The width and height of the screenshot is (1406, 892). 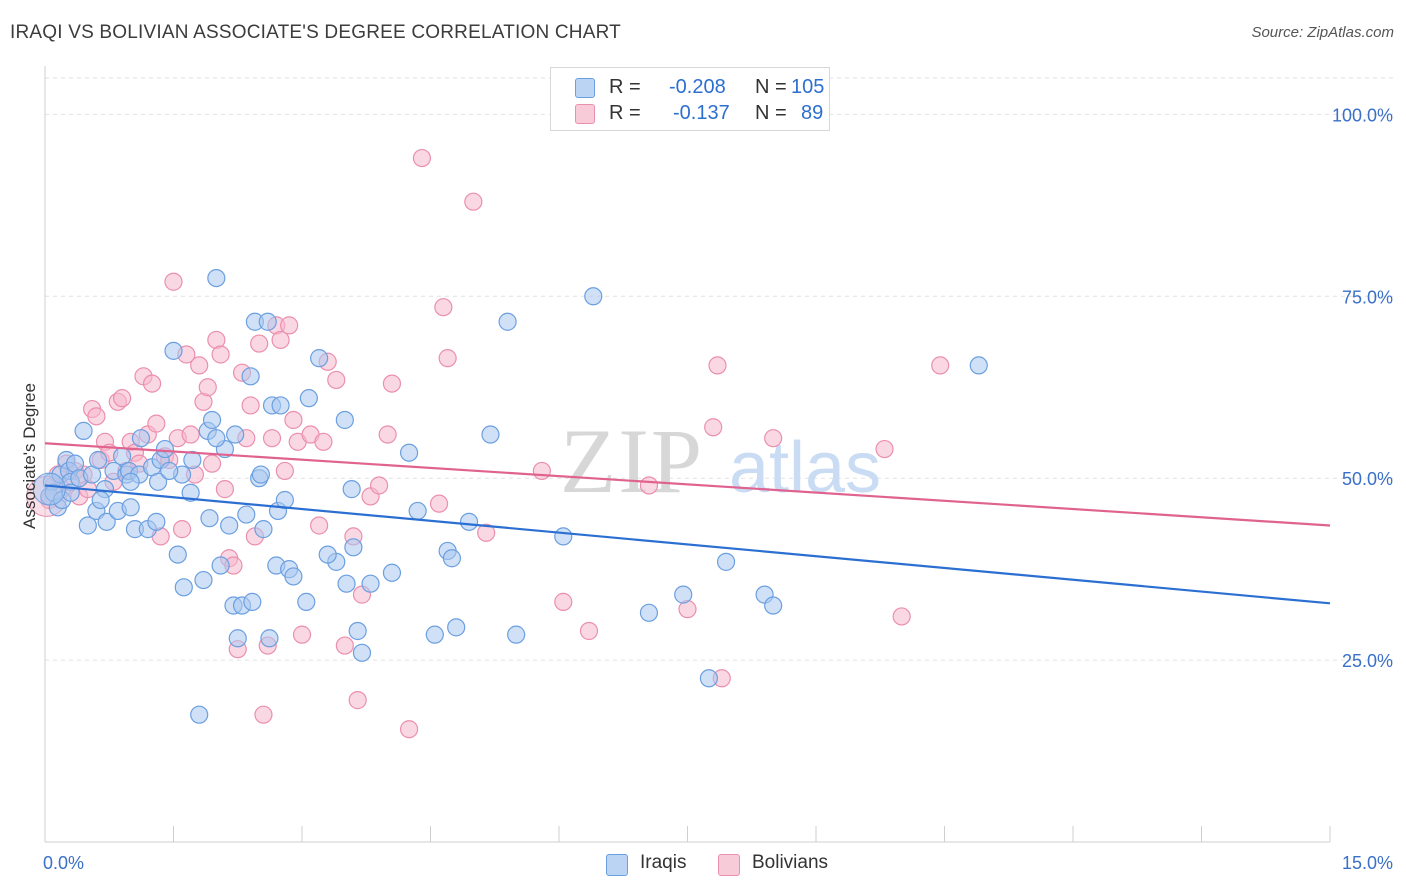 What do you see at coordinates (1367, 661) in the screenshot?
I see `y-tick-label: 25.0%` at bounding box center [1367, 661].